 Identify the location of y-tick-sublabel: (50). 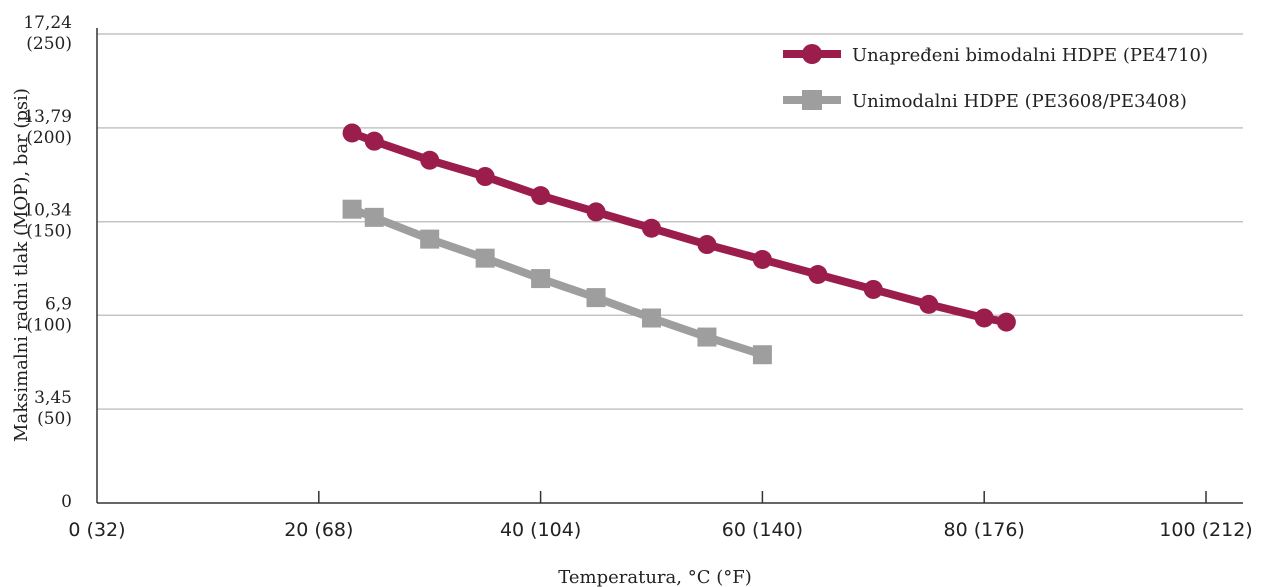
(54, 419).